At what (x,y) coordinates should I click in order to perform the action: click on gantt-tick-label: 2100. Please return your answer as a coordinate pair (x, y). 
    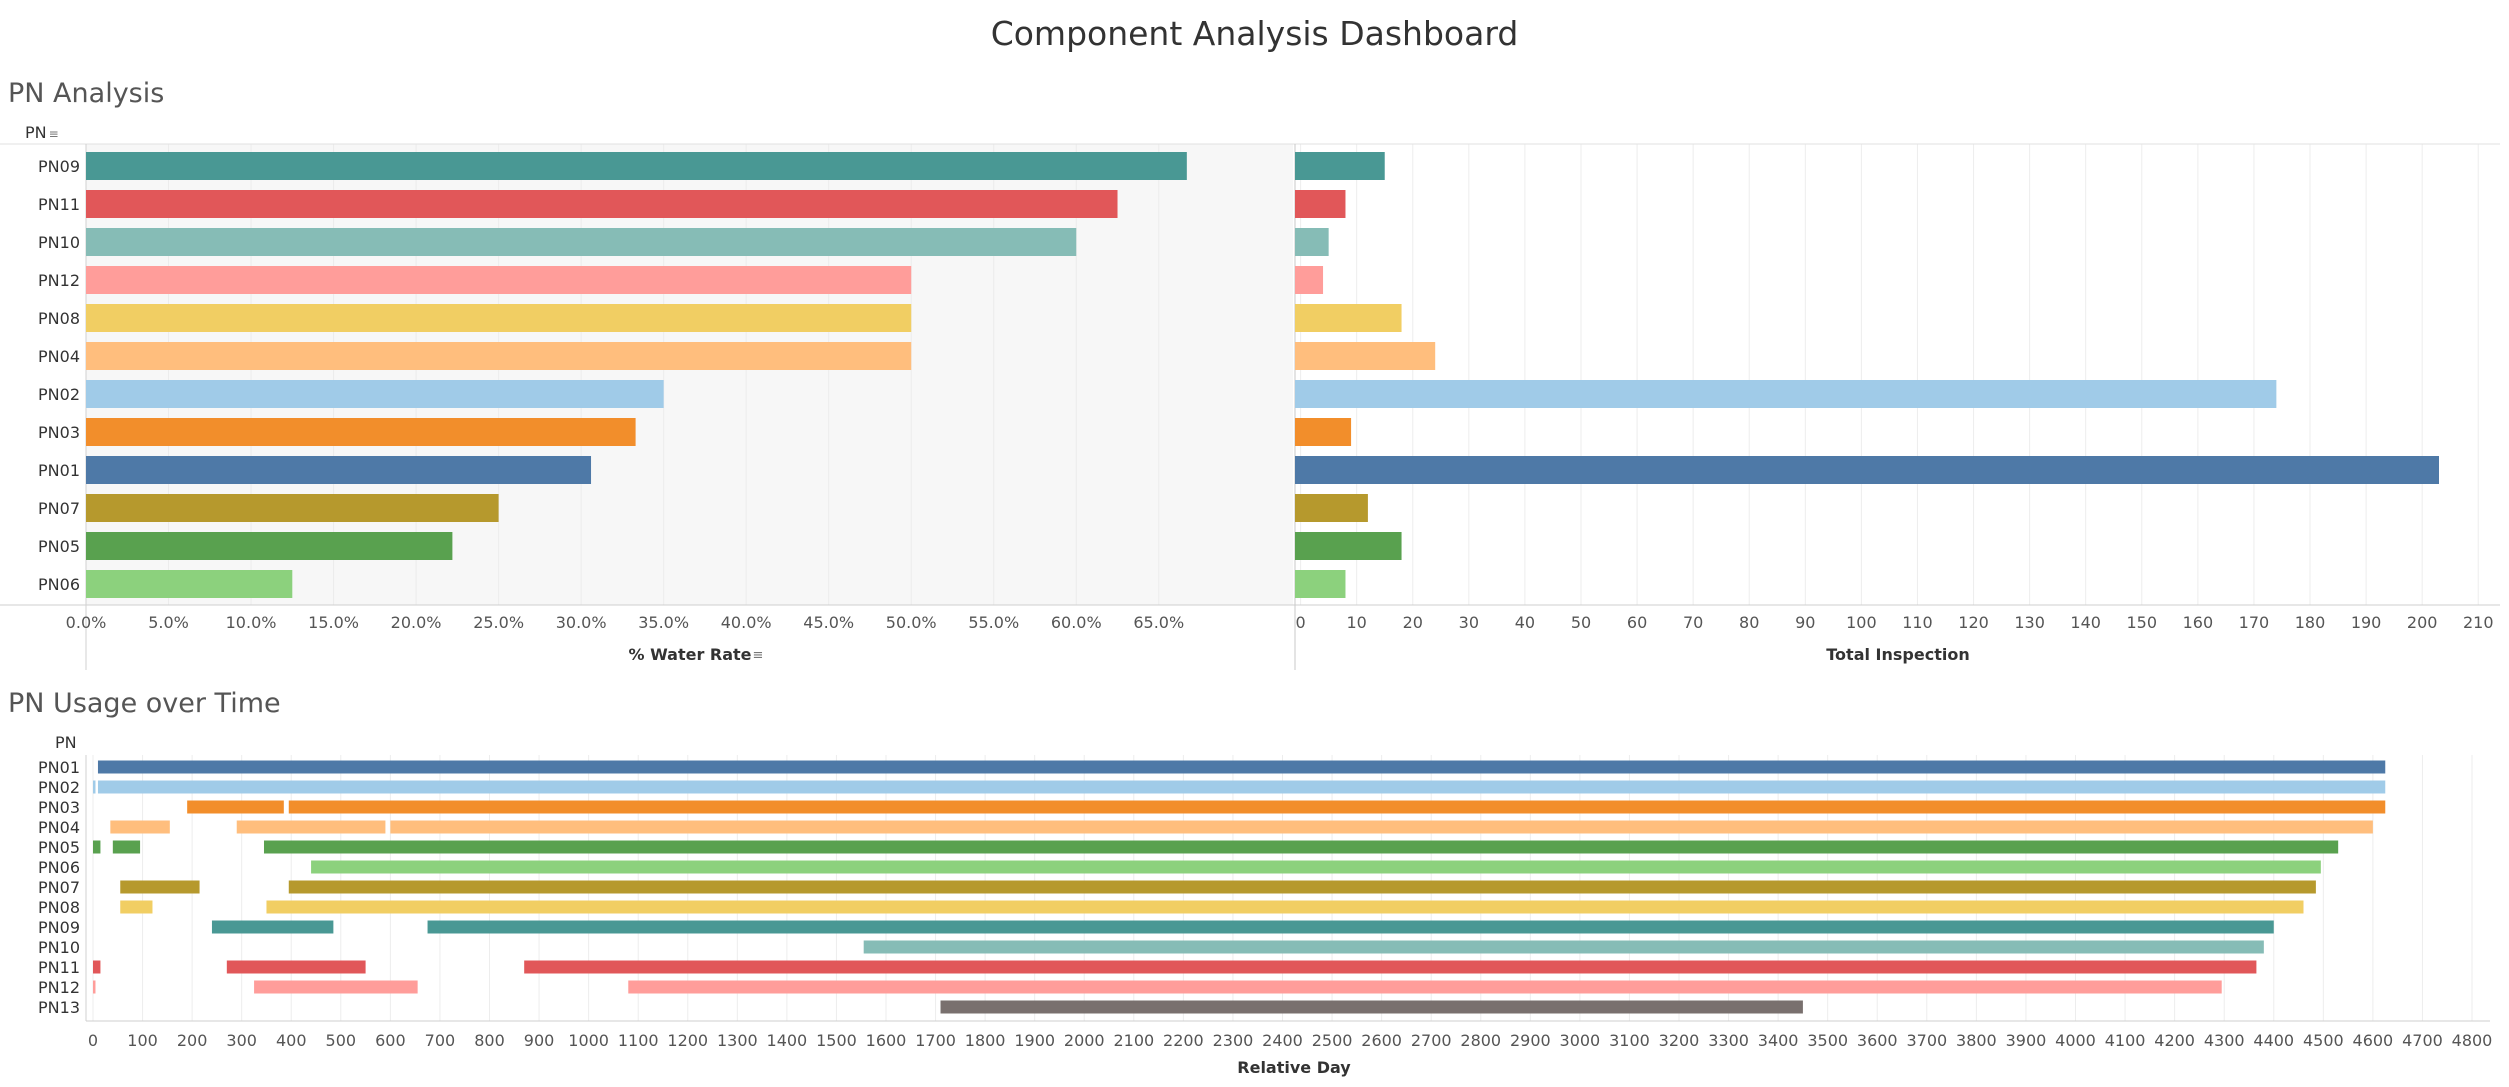
    Looking at the image, I should click on (1133, 1040).